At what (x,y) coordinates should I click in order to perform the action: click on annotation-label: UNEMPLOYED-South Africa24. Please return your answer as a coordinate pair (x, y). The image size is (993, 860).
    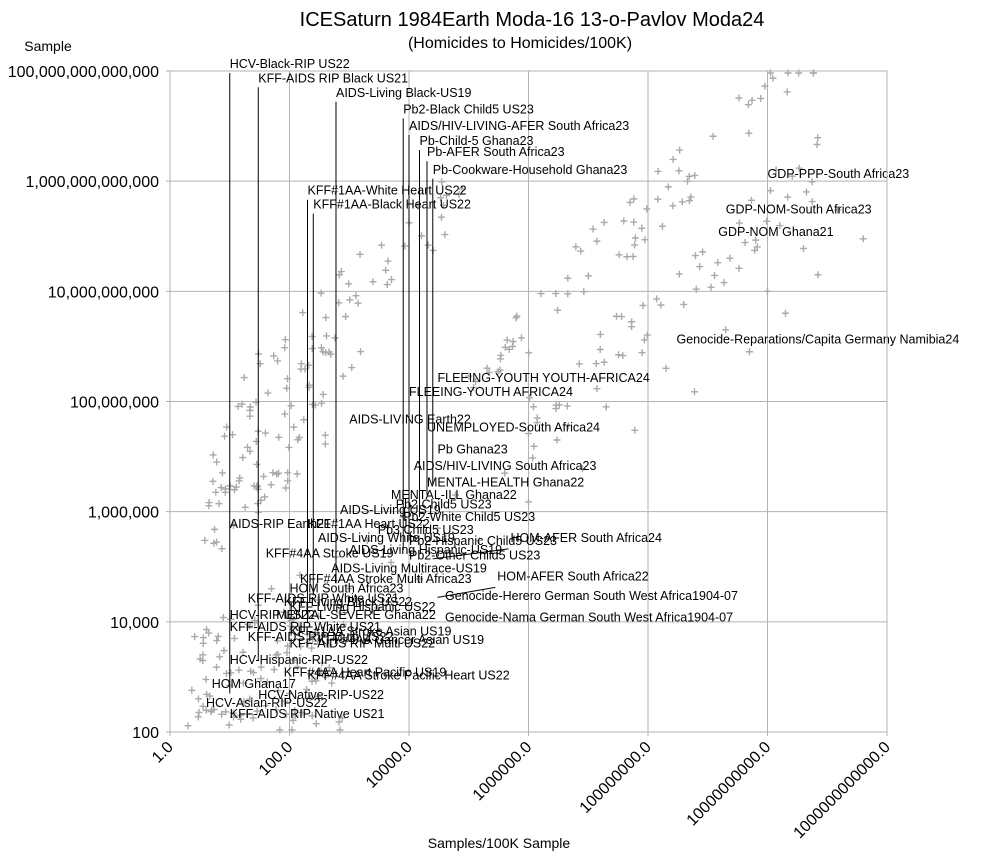
    Looking at the image, I should click on (513, 428).